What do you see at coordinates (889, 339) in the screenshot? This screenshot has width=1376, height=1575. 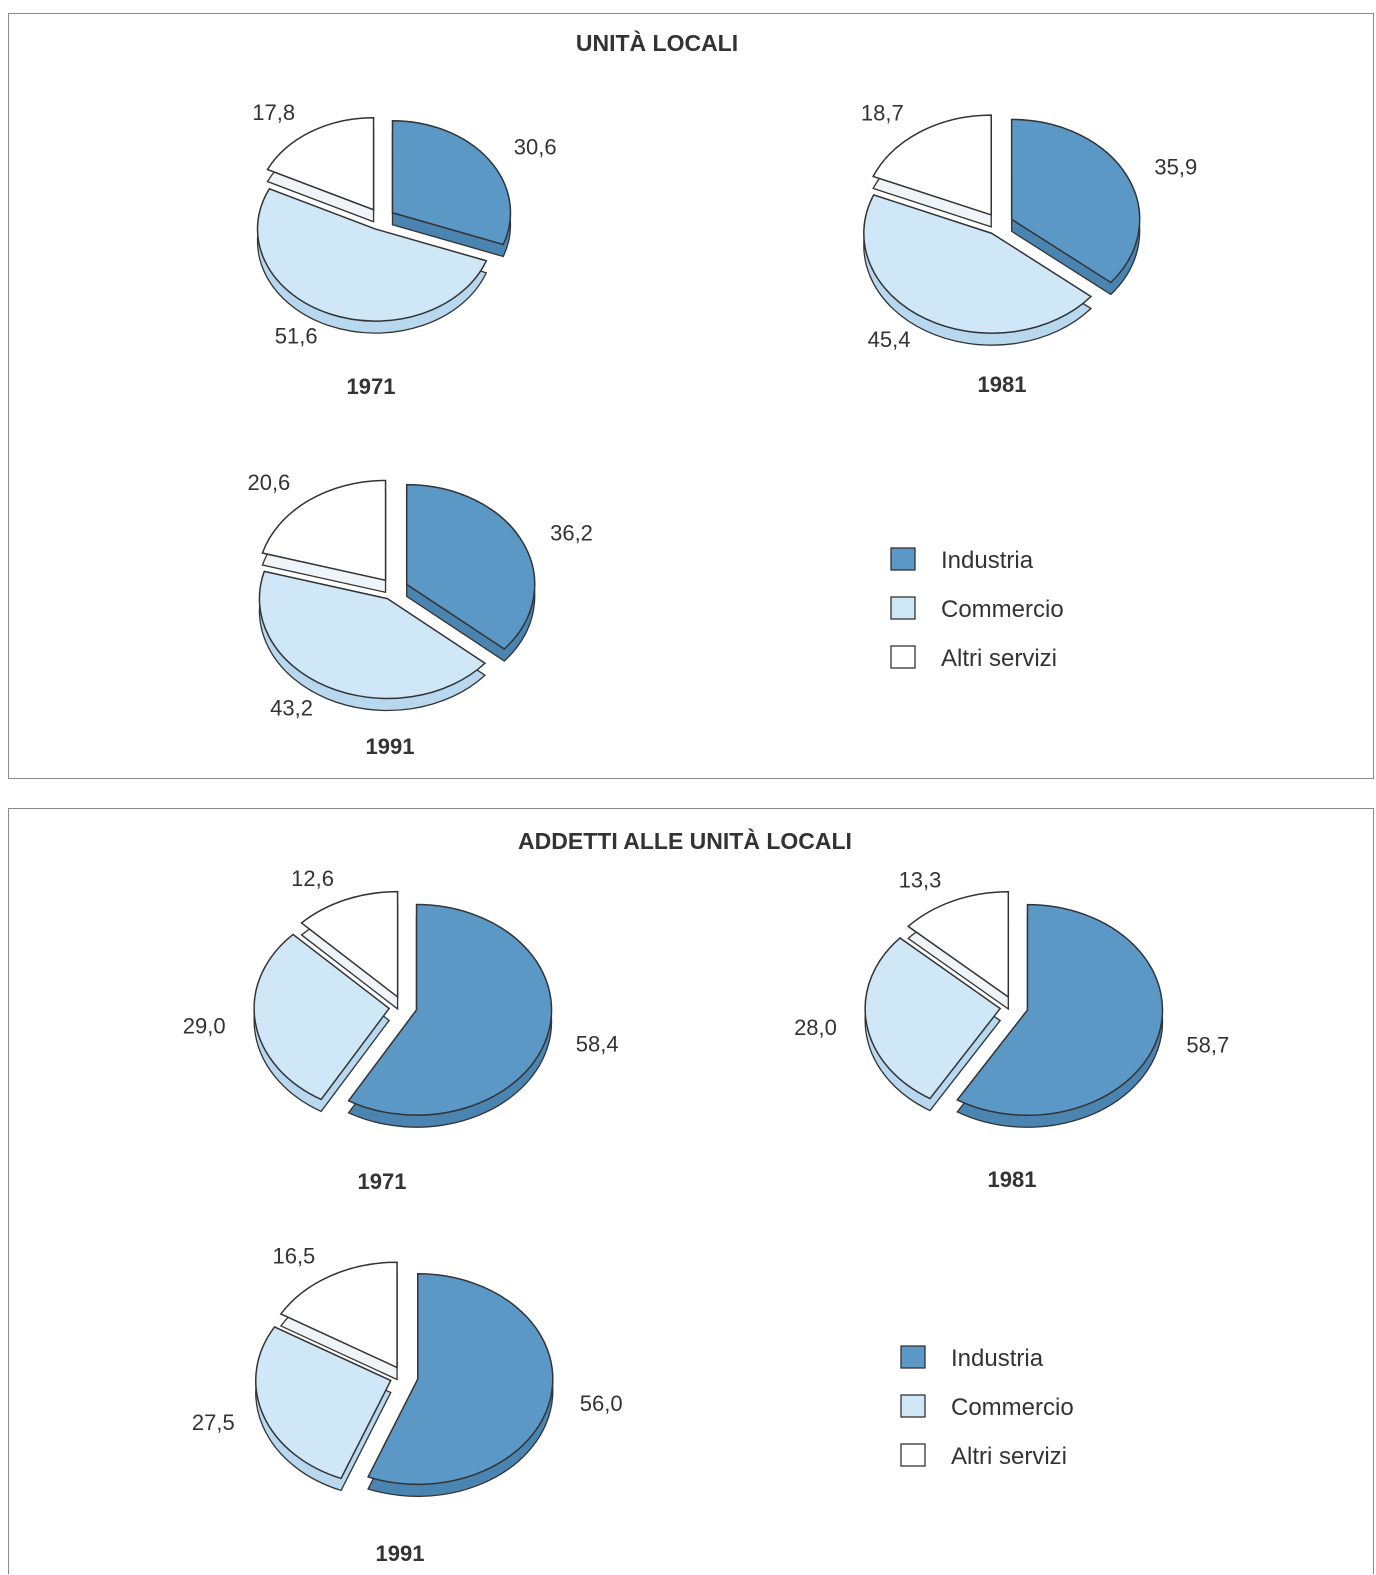 I see `value-label: 45,4` at bounding box center [889, 339].